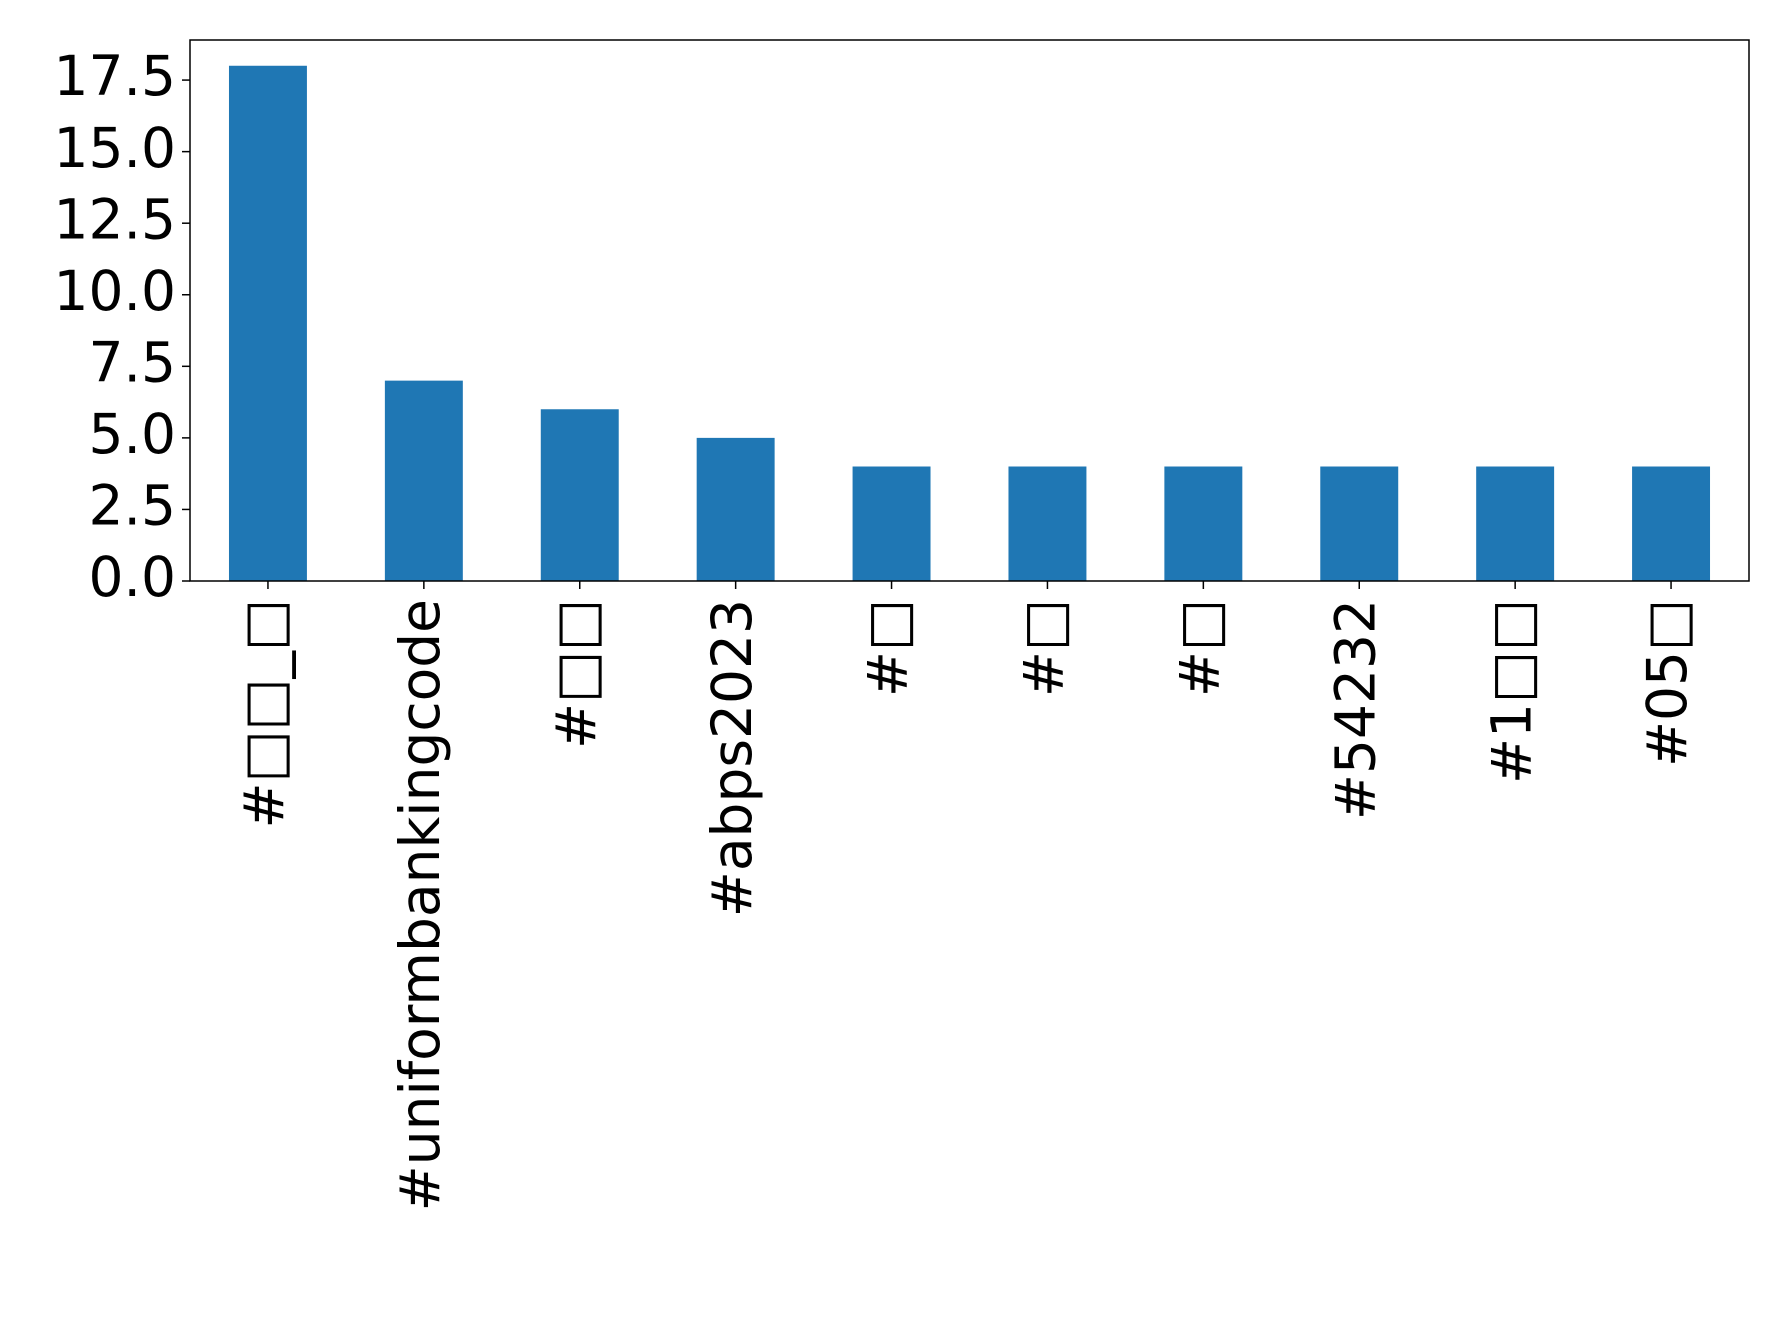  I want to click on y-tick-label: 0.0, so click(132, 577).